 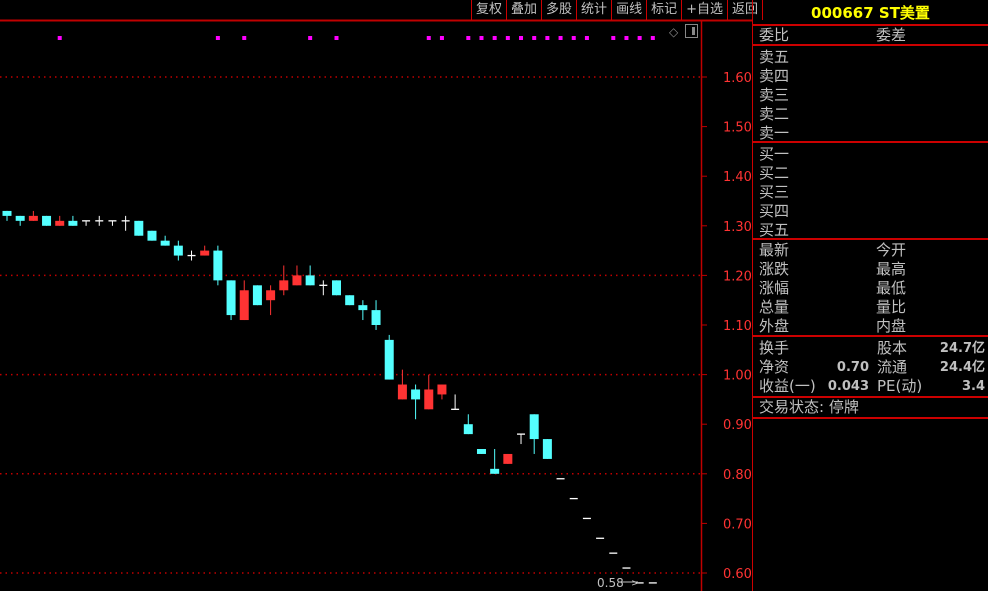 What do you see at coordinates (737, 475) in the screenshot?
I see `y-tick-label: 0.80` at bounding box center [737, 475].